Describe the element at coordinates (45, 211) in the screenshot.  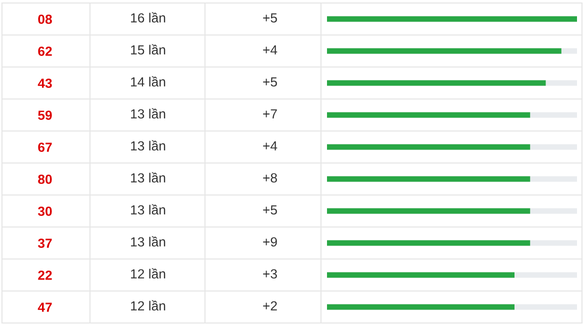
I see `y-tick-label: 30` at that location.